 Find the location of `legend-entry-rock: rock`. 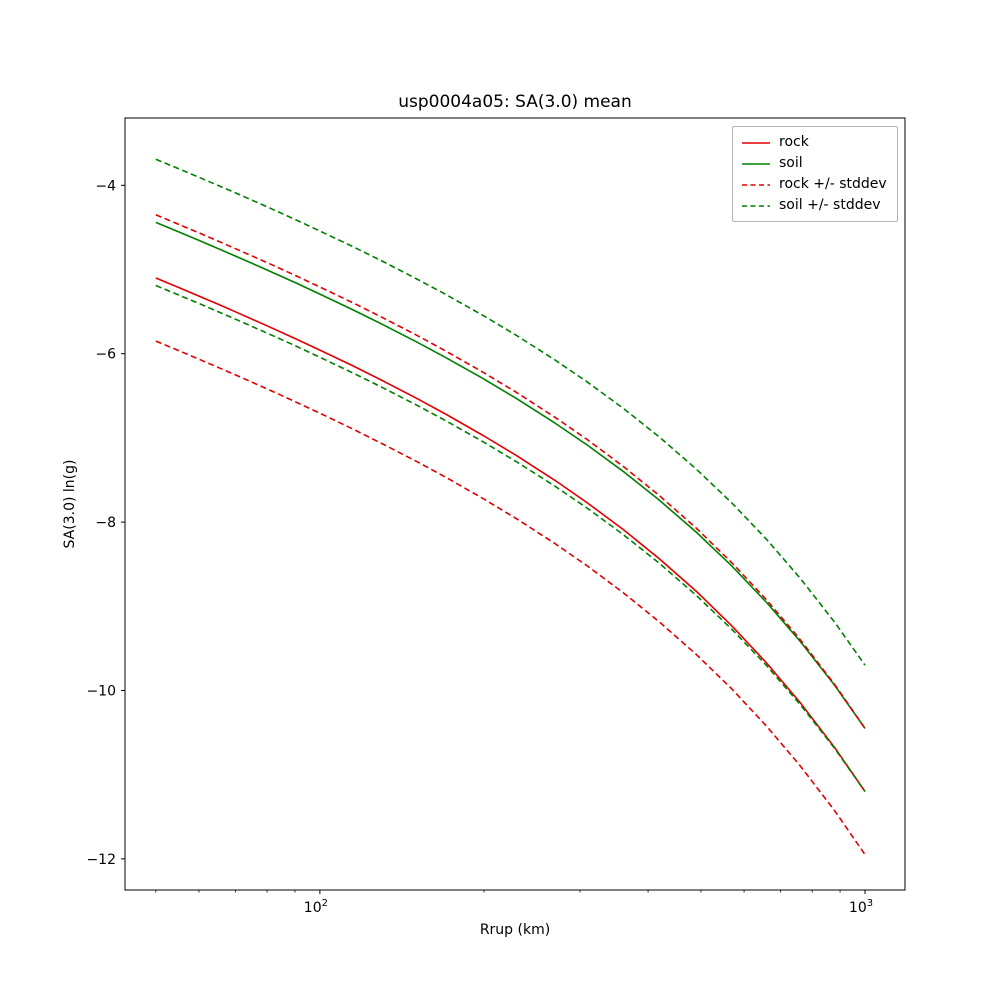

legend-entry-rock: rock is located at coordinates (815, 142).